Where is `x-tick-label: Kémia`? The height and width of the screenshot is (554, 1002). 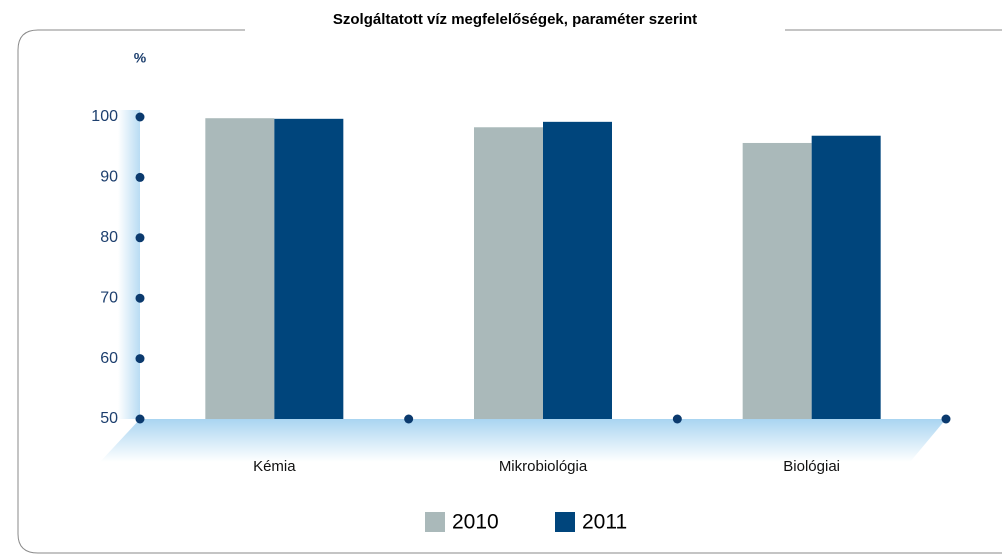
x-tick-label: Kémia is located at coordinates (274, 466).